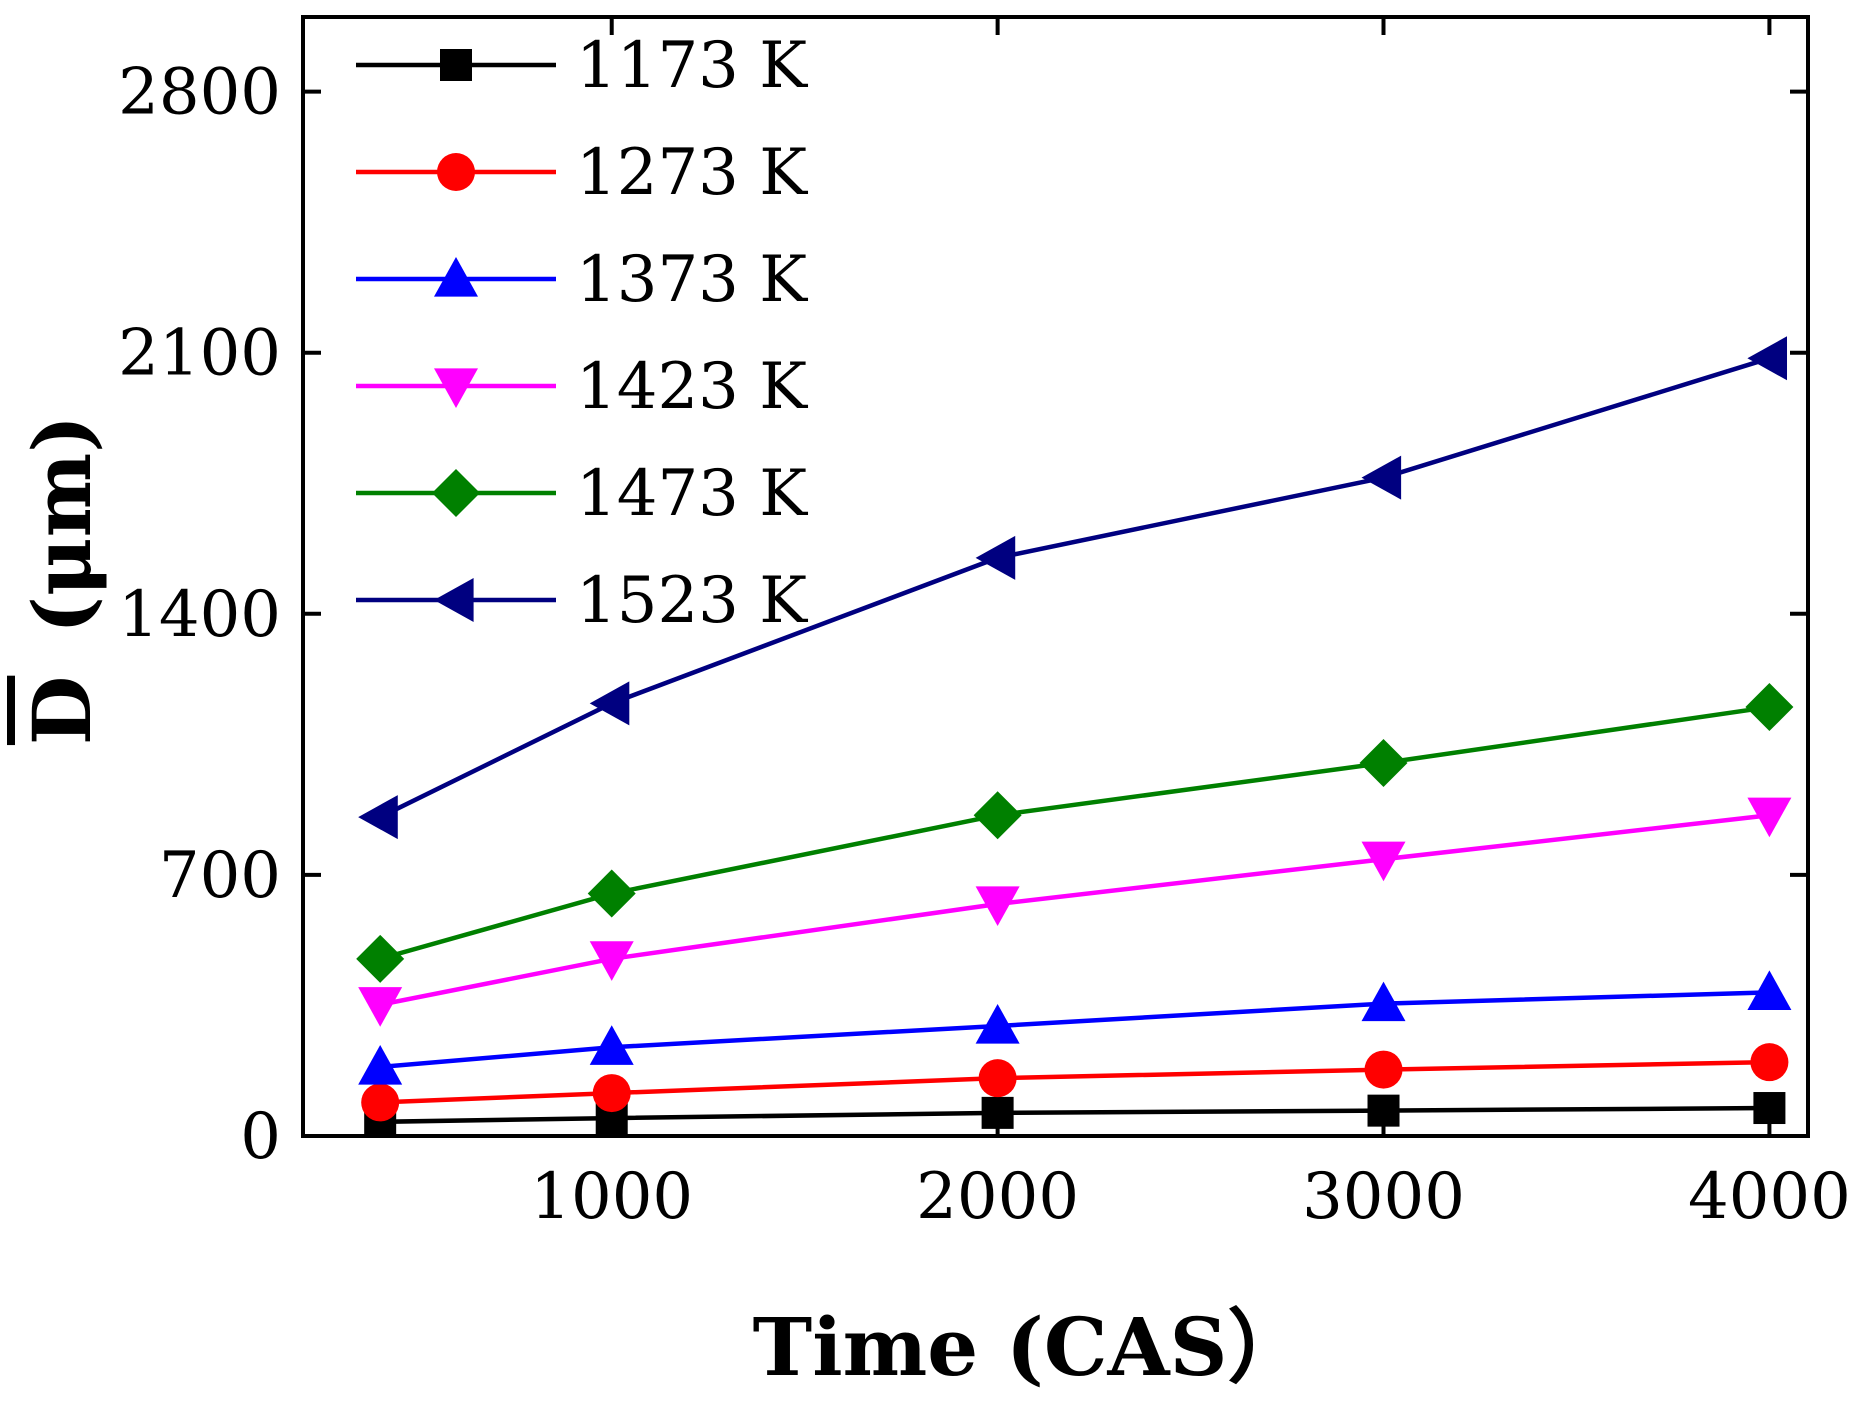  I want to click on series-1273-k, so click(1075, 1082).